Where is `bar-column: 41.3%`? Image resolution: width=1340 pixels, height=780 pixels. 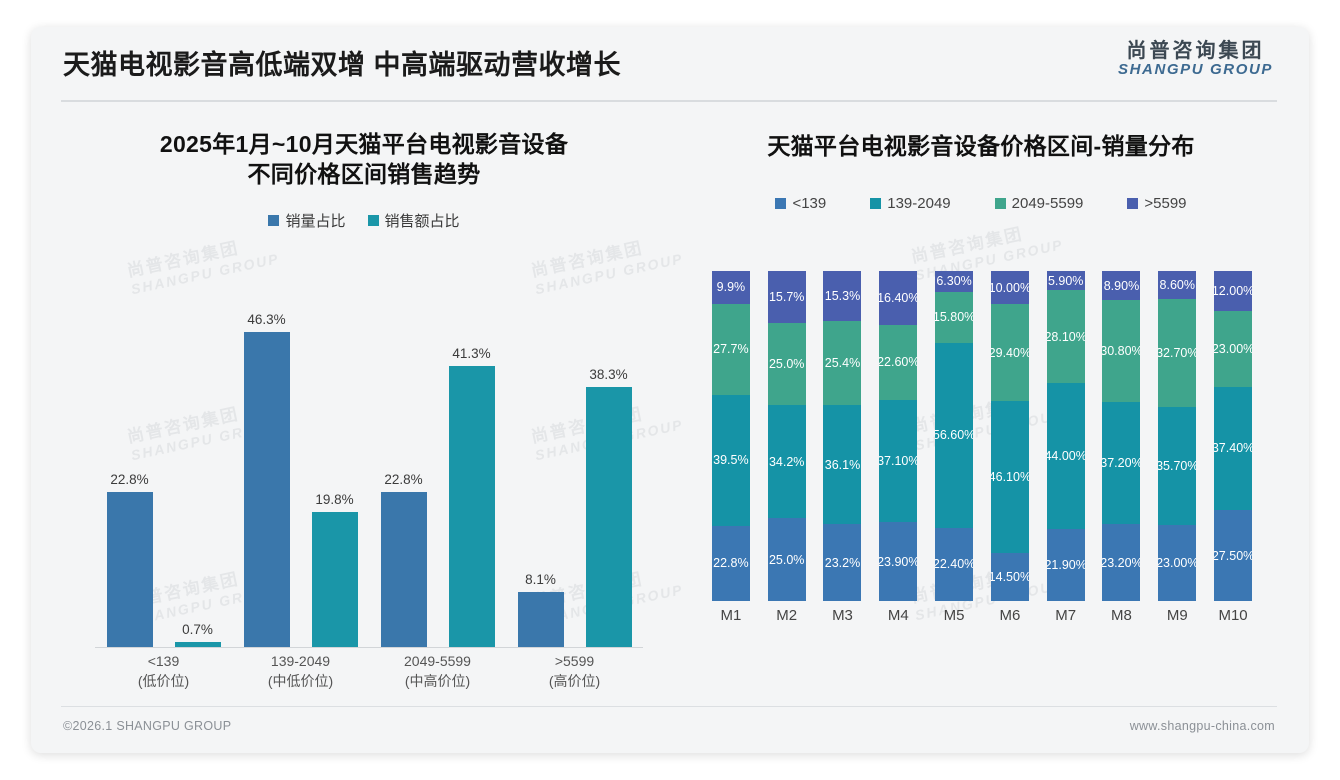
bar-column: 41.3% is located at coordinates (471, 463).